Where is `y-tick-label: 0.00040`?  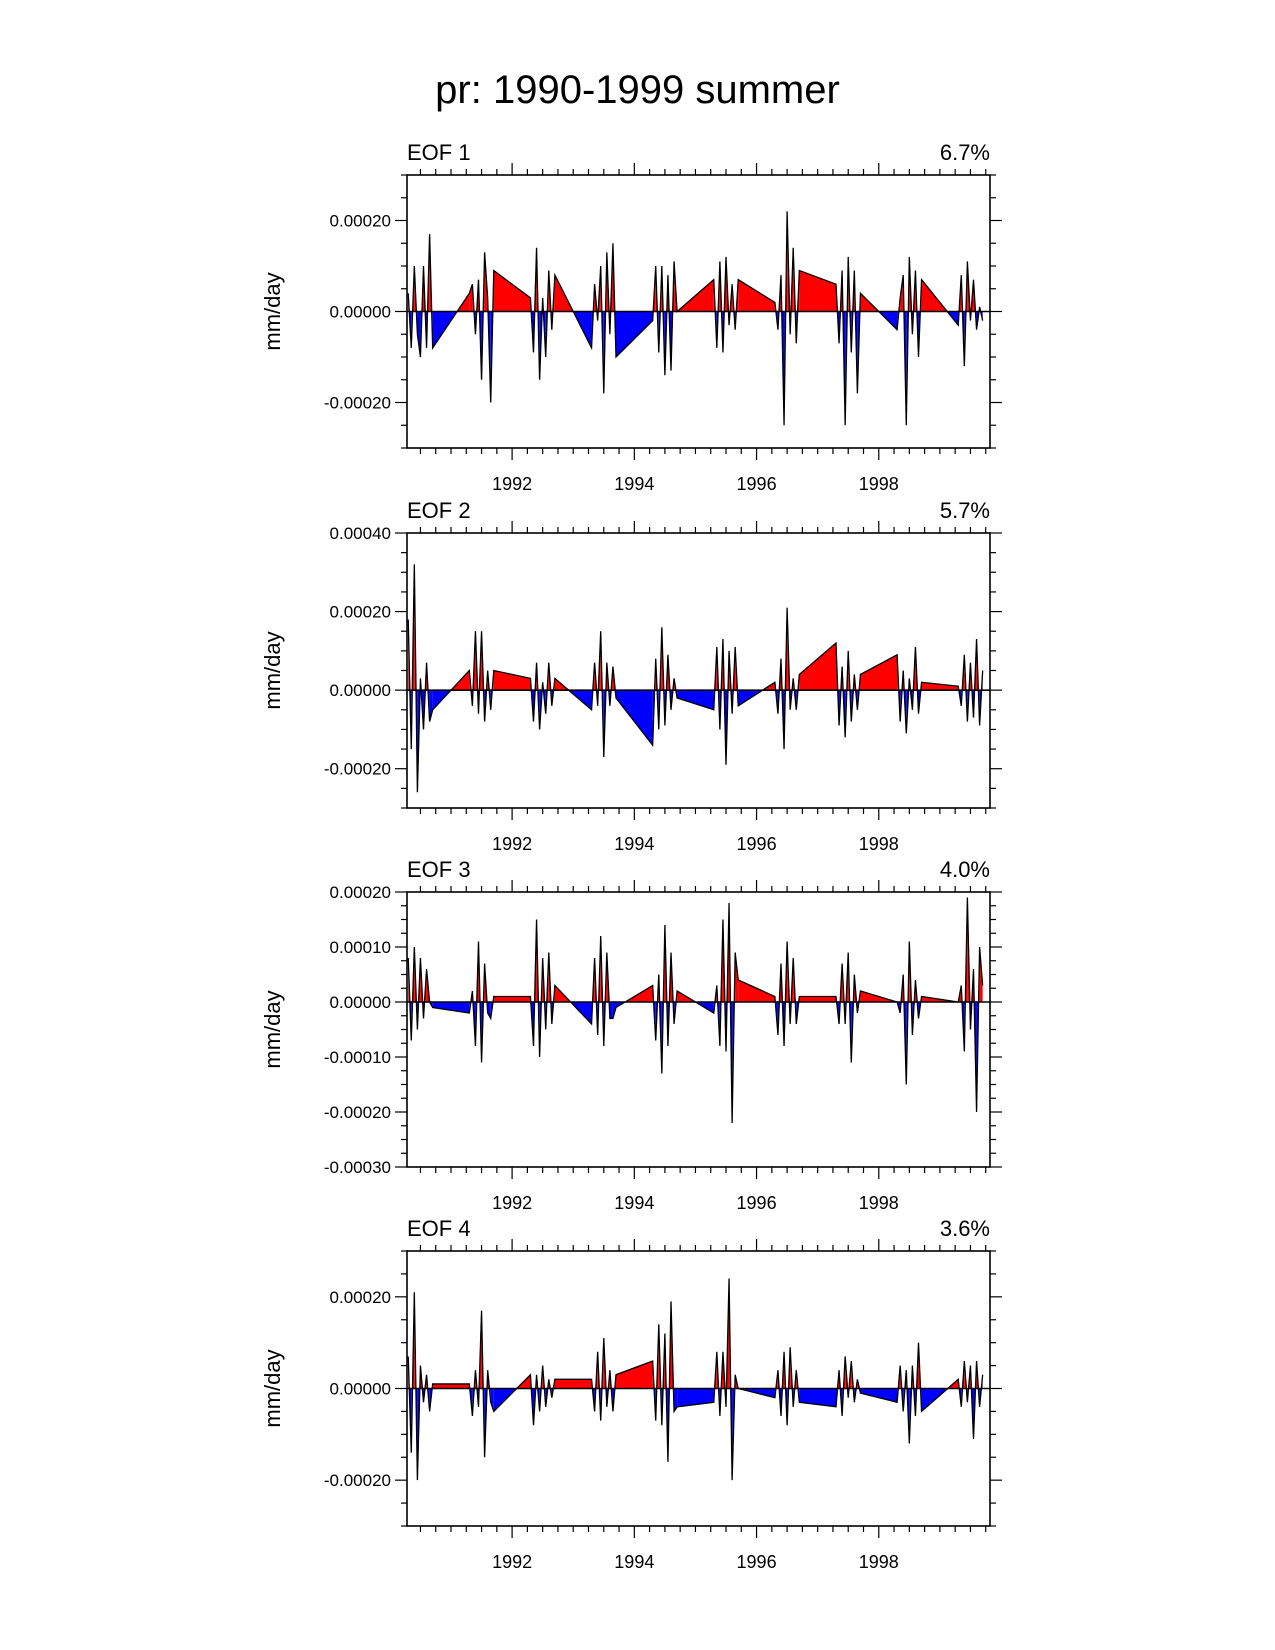
y-tick-label: 0.00040 is located at coordinates (360, 533).